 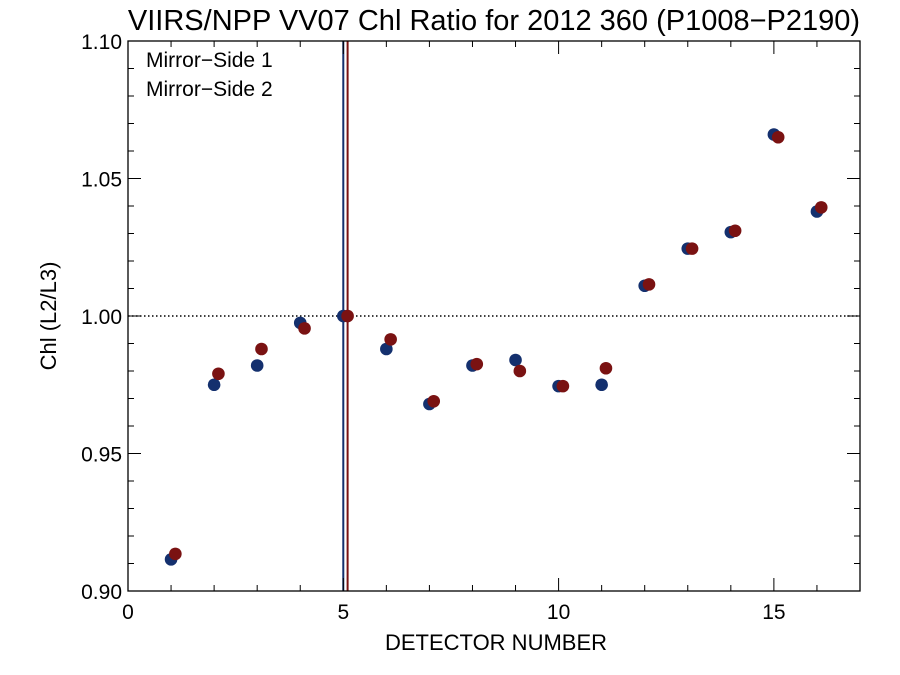 I want to click on y-tick-label: 0.90, so click(x=101, y=592).